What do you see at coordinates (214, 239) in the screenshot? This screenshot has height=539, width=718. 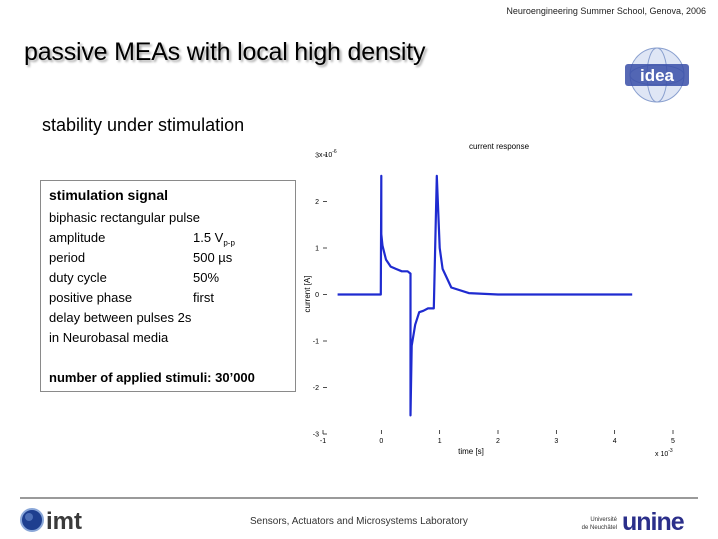 I see `param-value: 1.5 Vp-p` at bounding box center [214, 239].